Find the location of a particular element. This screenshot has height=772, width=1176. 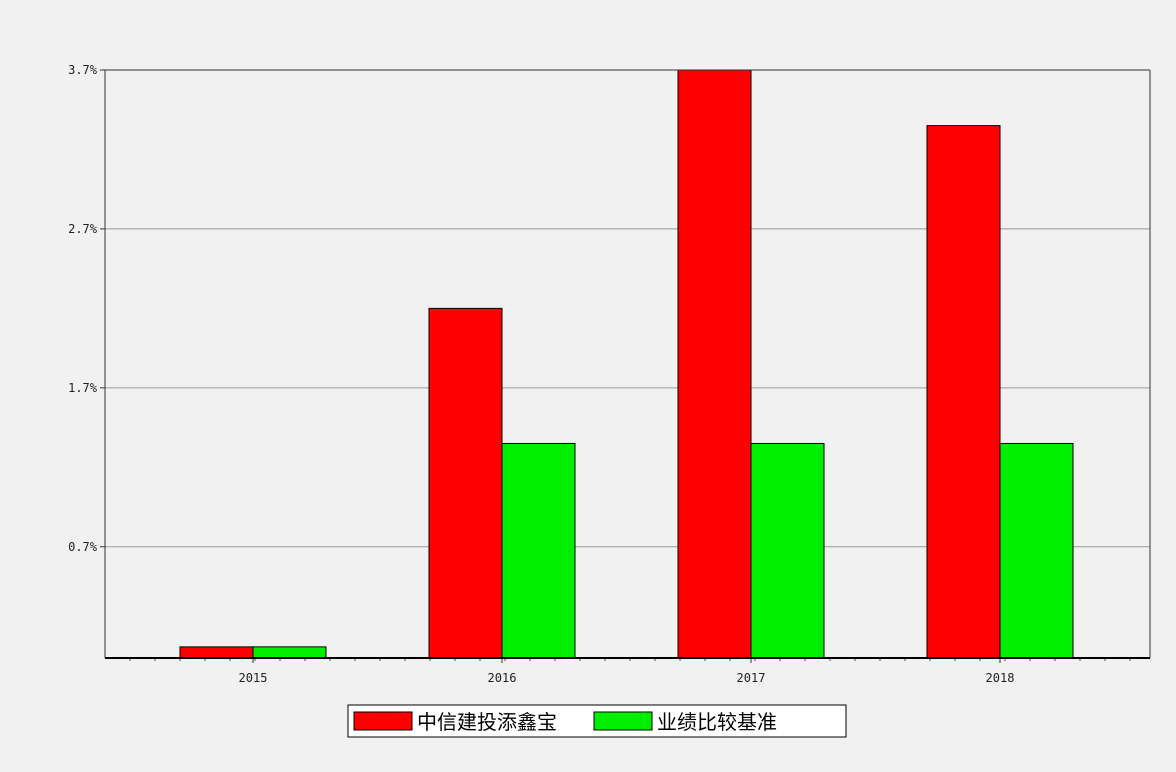

legend: 中信建投添鑫宝 业绩比较基准 is located at coordinates (597, 721).